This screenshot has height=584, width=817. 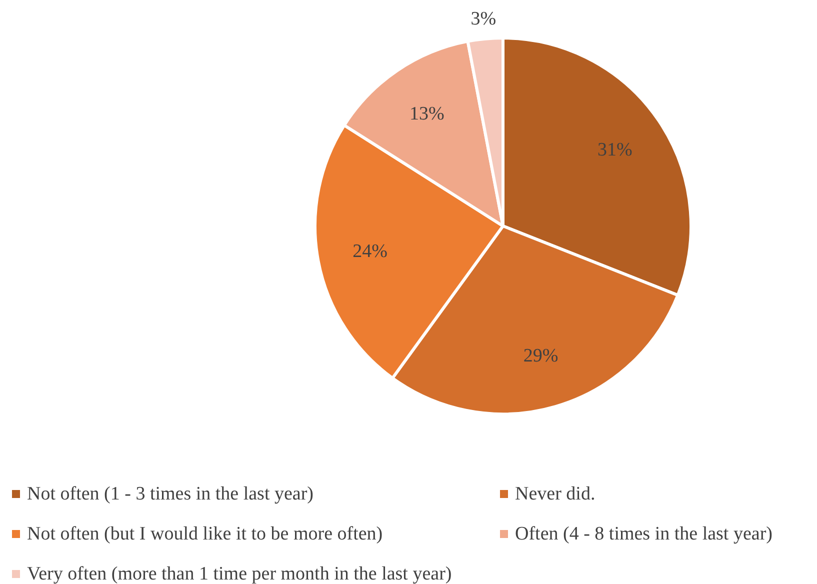 I want to click on legend-label: Often (4 - 8 times in the last year), so click(x=643, y=534).